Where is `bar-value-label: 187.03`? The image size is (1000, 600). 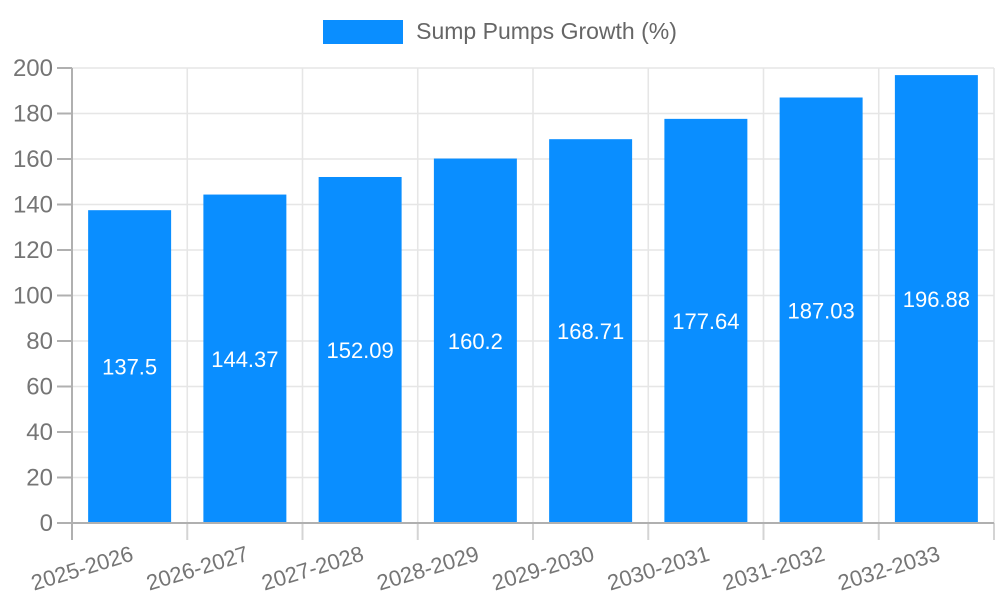 bar-value-label: 187.03 is located at coordinates (820, 310).